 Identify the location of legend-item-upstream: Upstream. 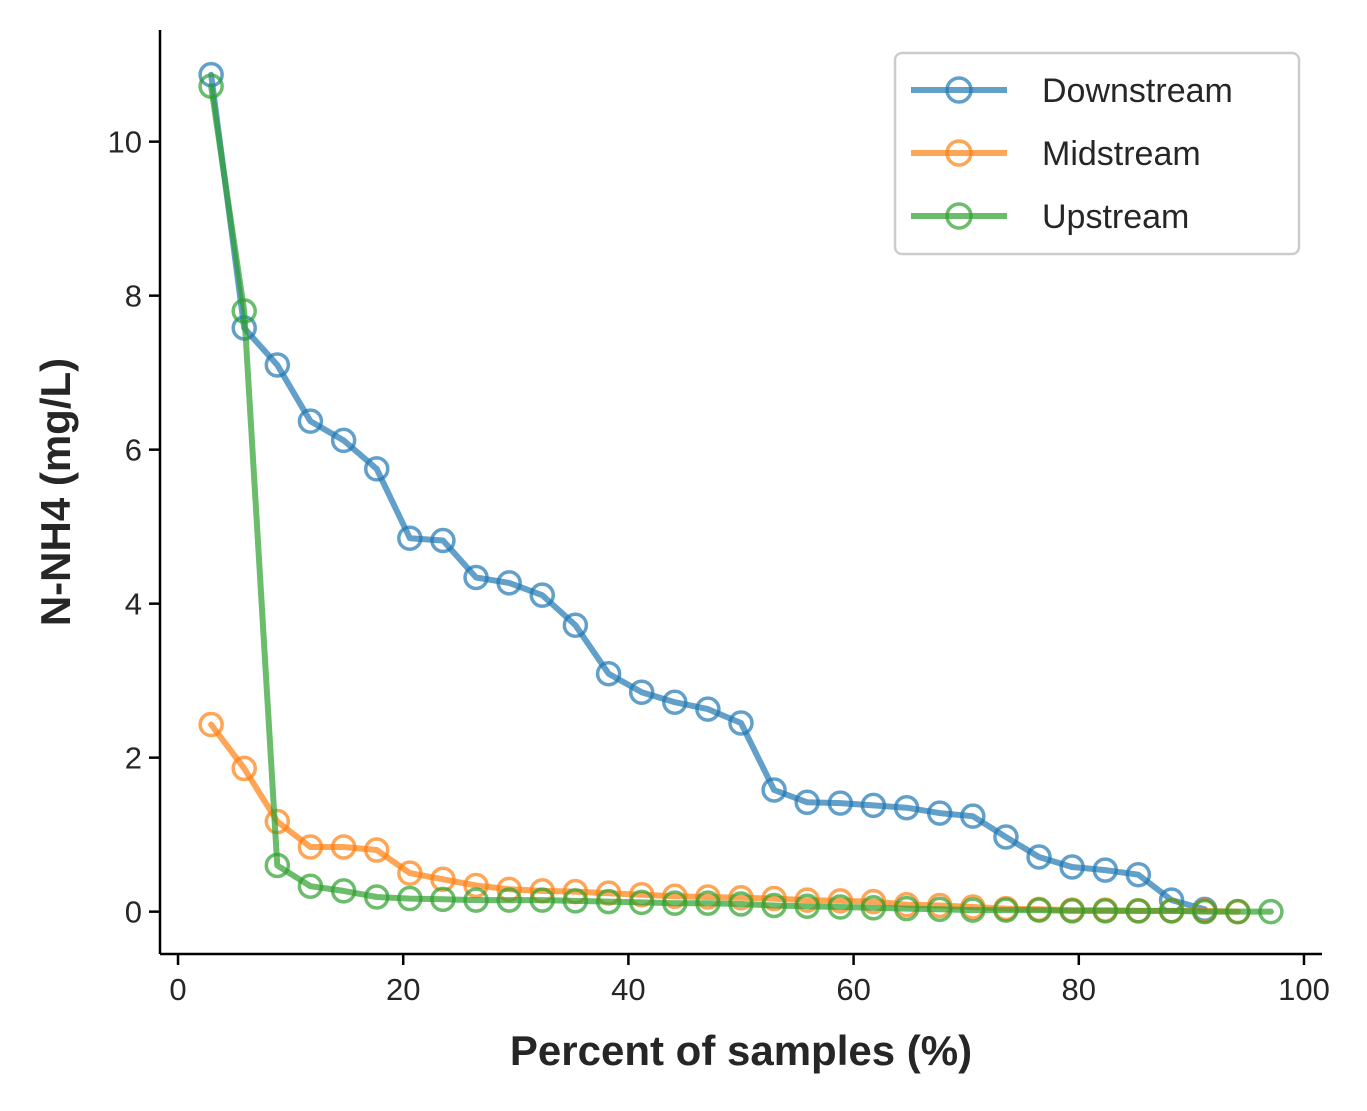
(1050, 217).